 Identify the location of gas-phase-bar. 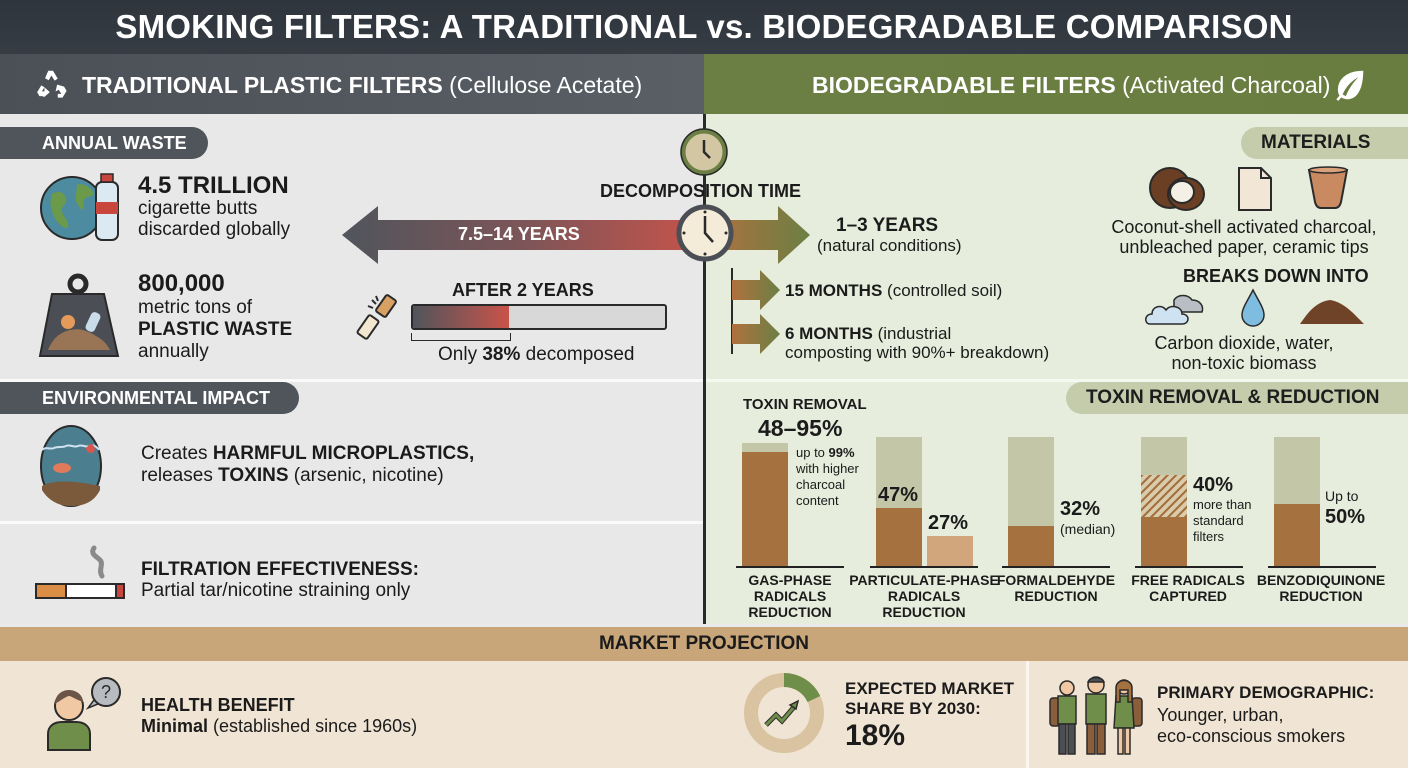
(765, 509).